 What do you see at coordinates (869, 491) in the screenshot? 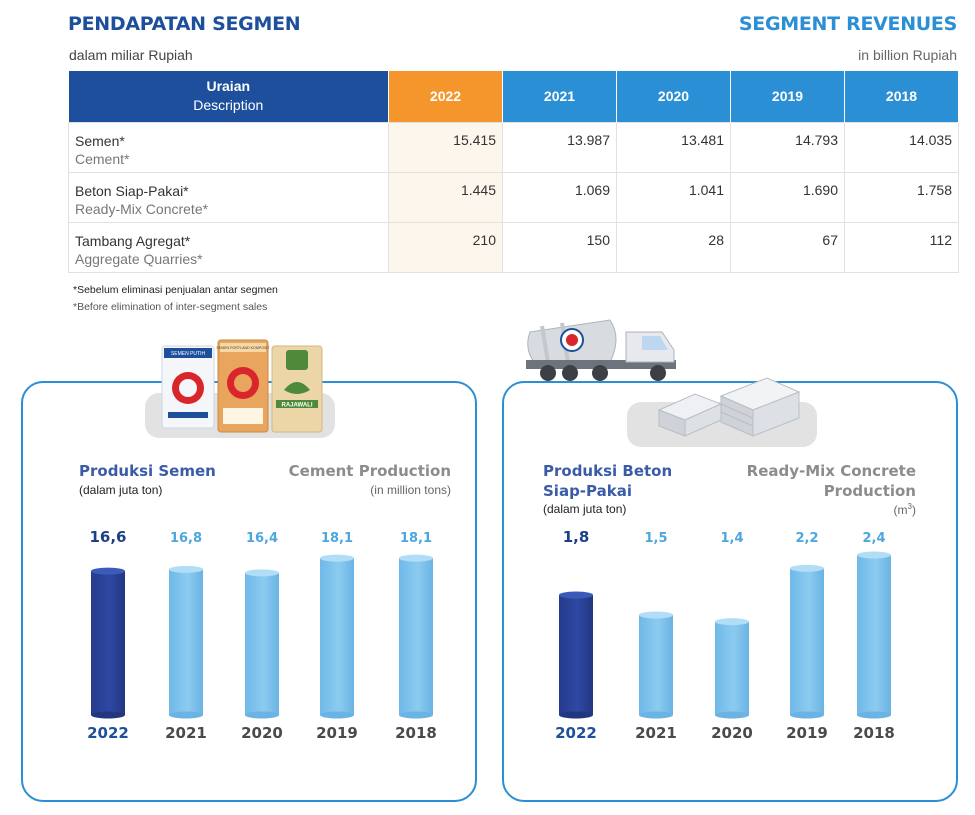
I see `concrete-chart-title-en-line: Production` at bounding box center [869, 491].